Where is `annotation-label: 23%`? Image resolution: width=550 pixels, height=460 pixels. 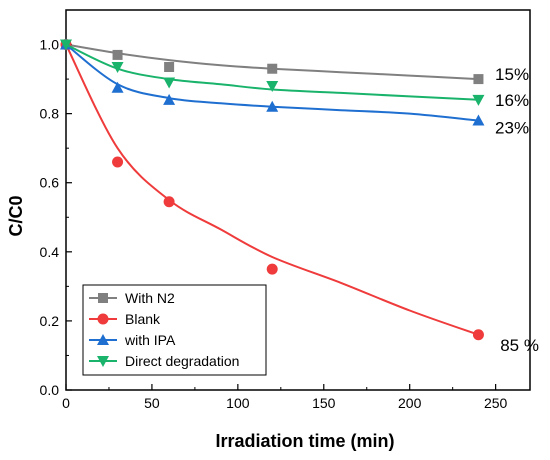
annotation-label: 23% is located at coordinates (512, 127).